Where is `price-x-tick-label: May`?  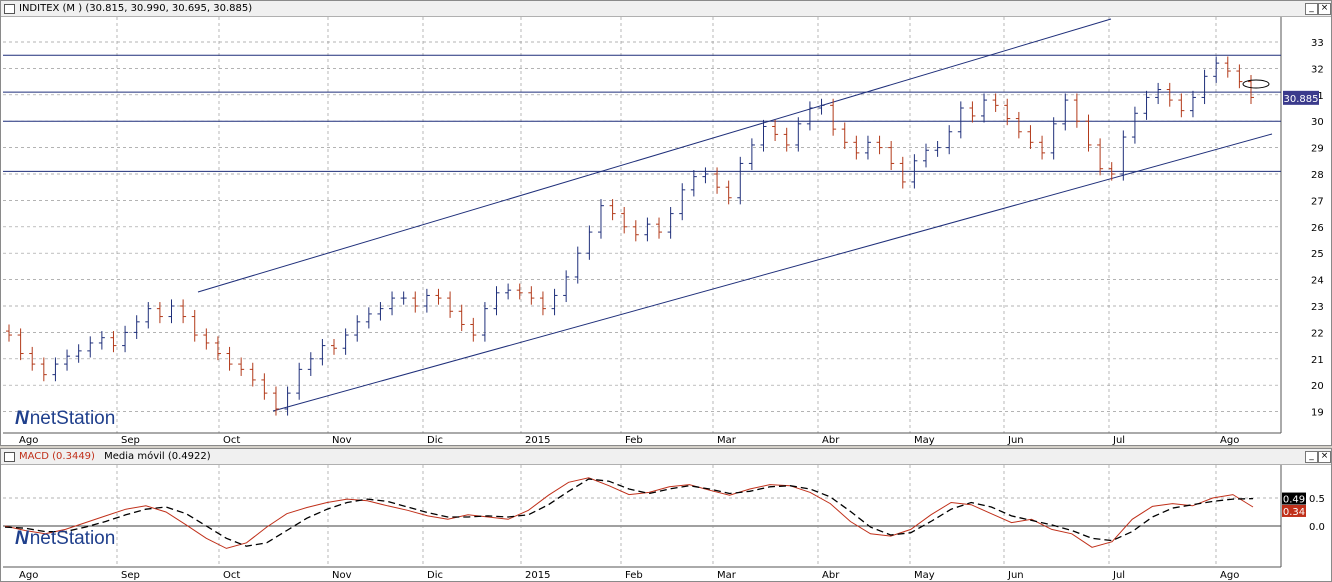
price-x-tick-label: May is located at coordinates (924, 440).